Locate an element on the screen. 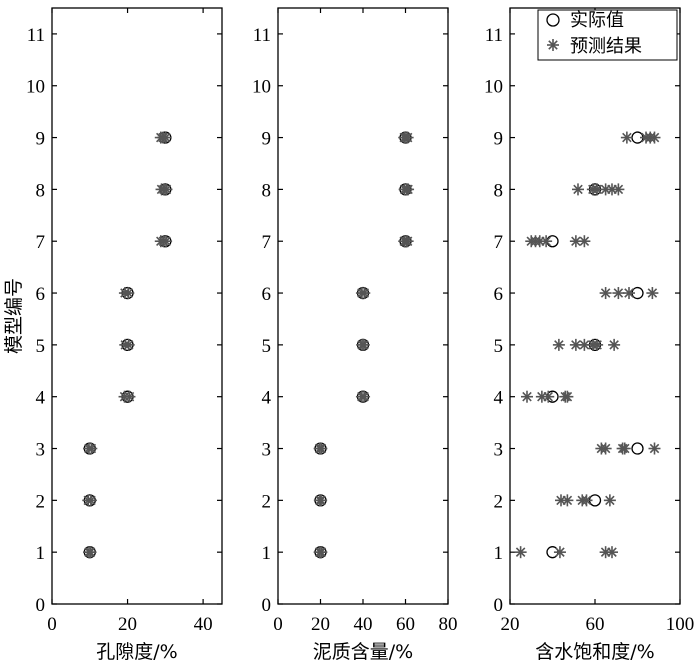  legend-circle-marker-icon is located at coordinates (553, 20).